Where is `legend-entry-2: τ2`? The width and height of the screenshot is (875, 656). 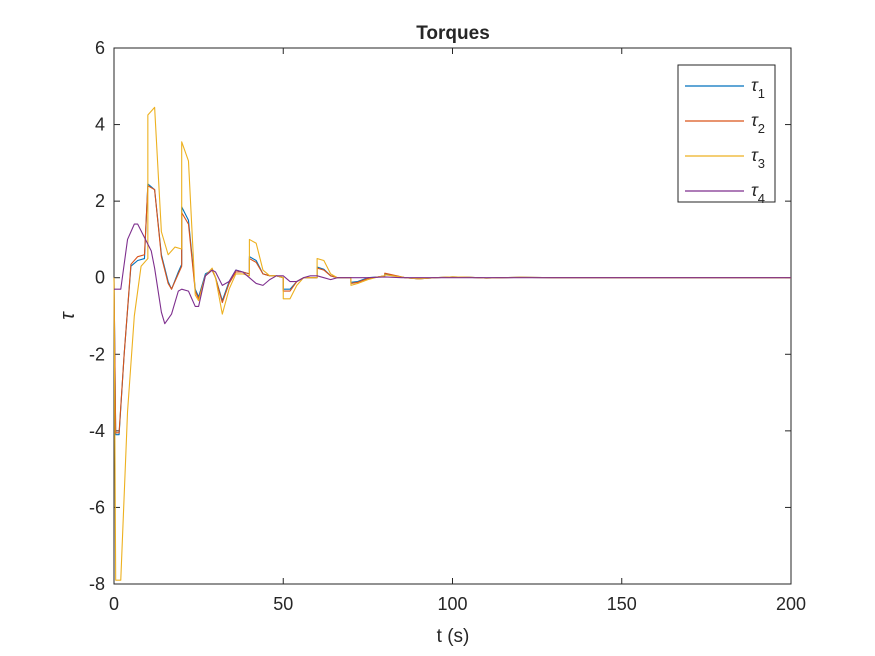 legend-entry-2: τ2 is located at coordinates (758, 123).